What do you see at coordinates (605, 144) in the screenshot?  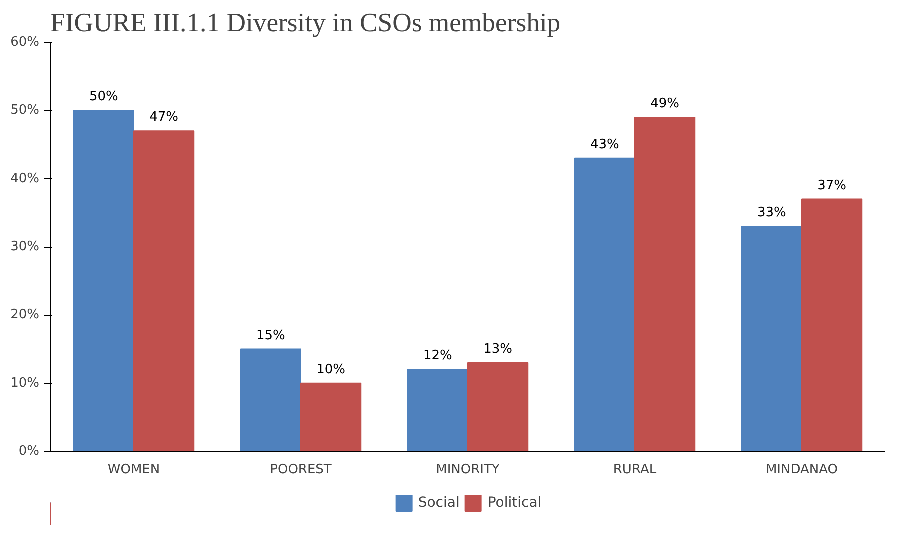 I see `text: 43%` at bounding box center [605, 144].